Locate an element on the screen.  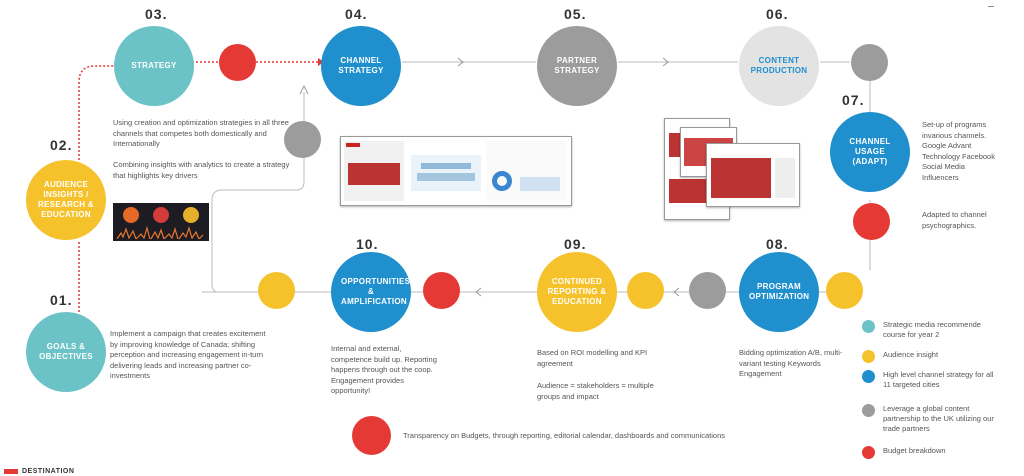
channel-strategy-label: CHANNEL STRATEGY is located at coordinates (361, 65).